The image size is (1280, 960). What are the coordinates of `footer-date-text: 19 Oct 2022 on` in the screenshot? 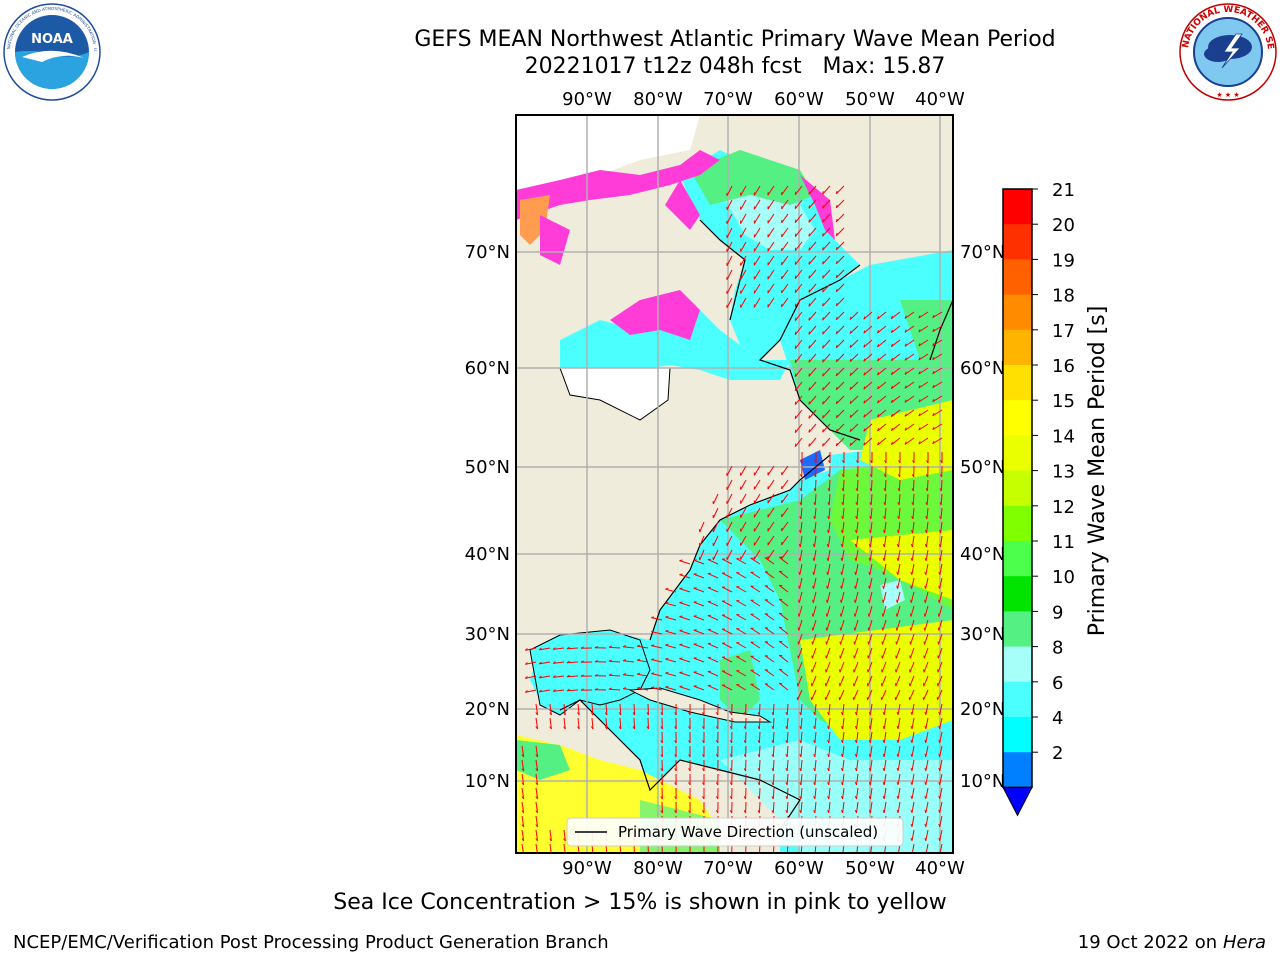 It's located at (1150, 942).